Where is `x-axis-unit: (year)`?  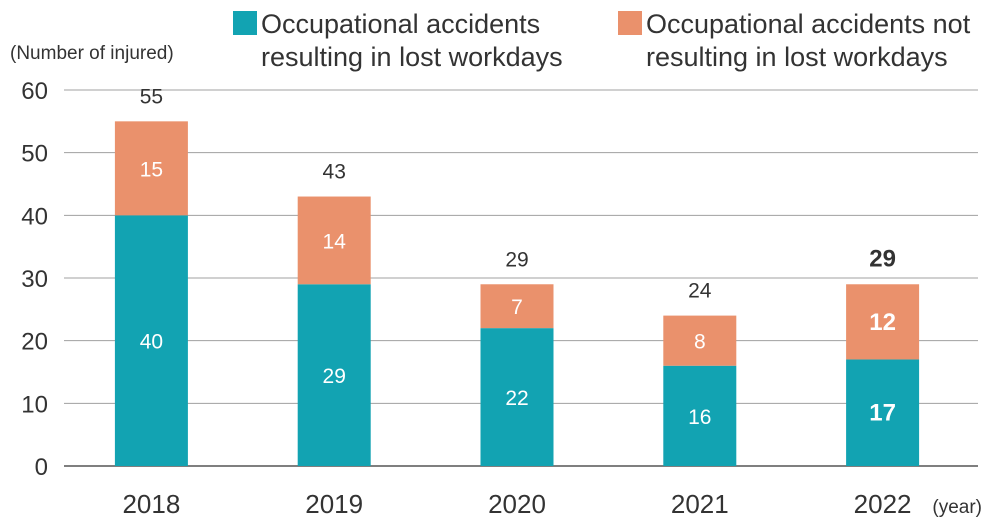 x-axis-unit: (year) is located at coordinates (957, 507).